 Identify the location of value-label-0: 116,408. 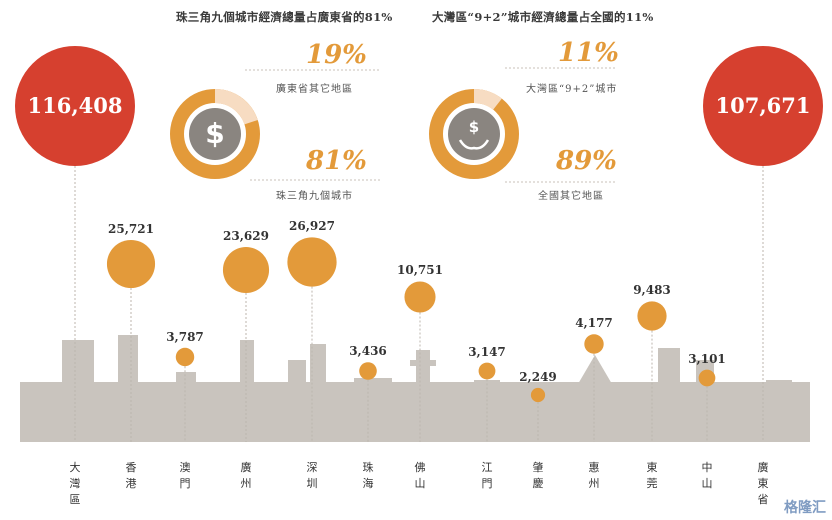
(75, 105).